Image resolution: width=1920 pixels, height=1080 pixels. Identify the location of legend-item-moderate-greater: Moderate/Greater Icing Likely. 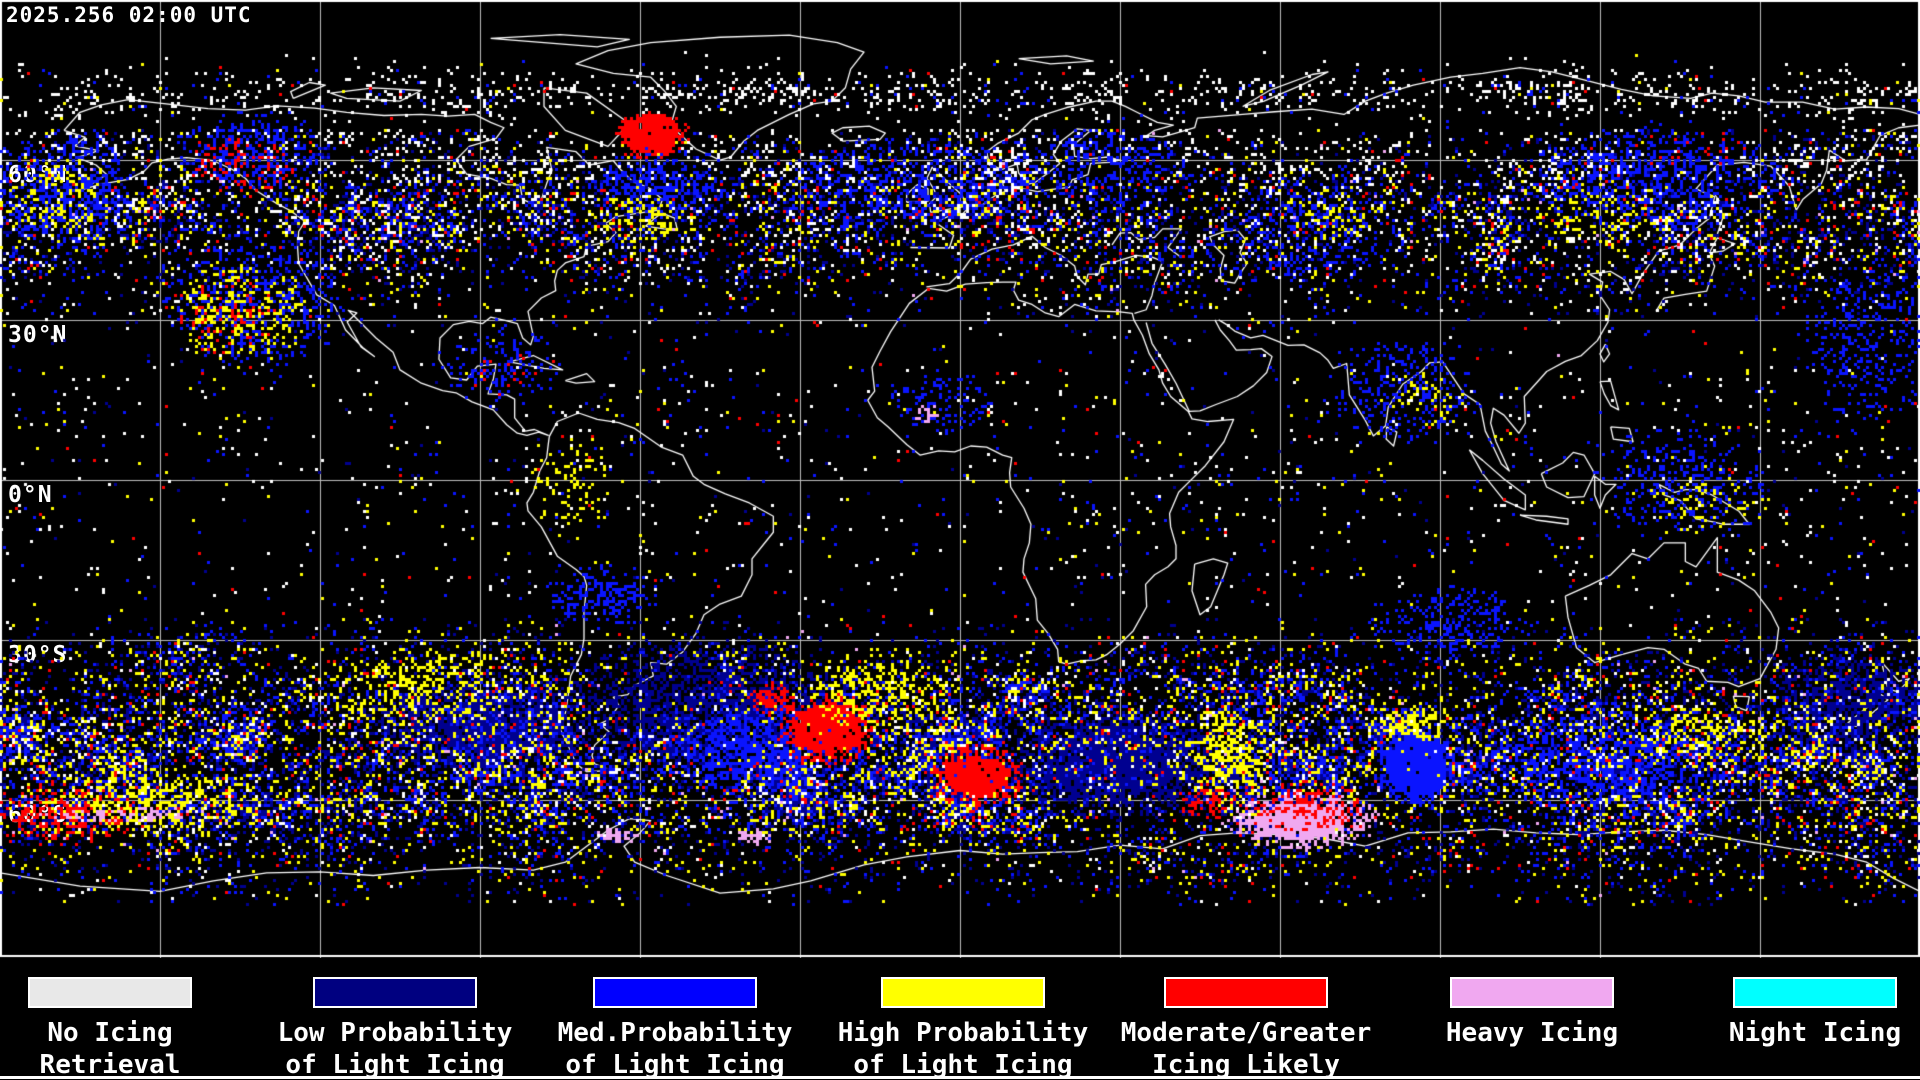
(1246, 1019).